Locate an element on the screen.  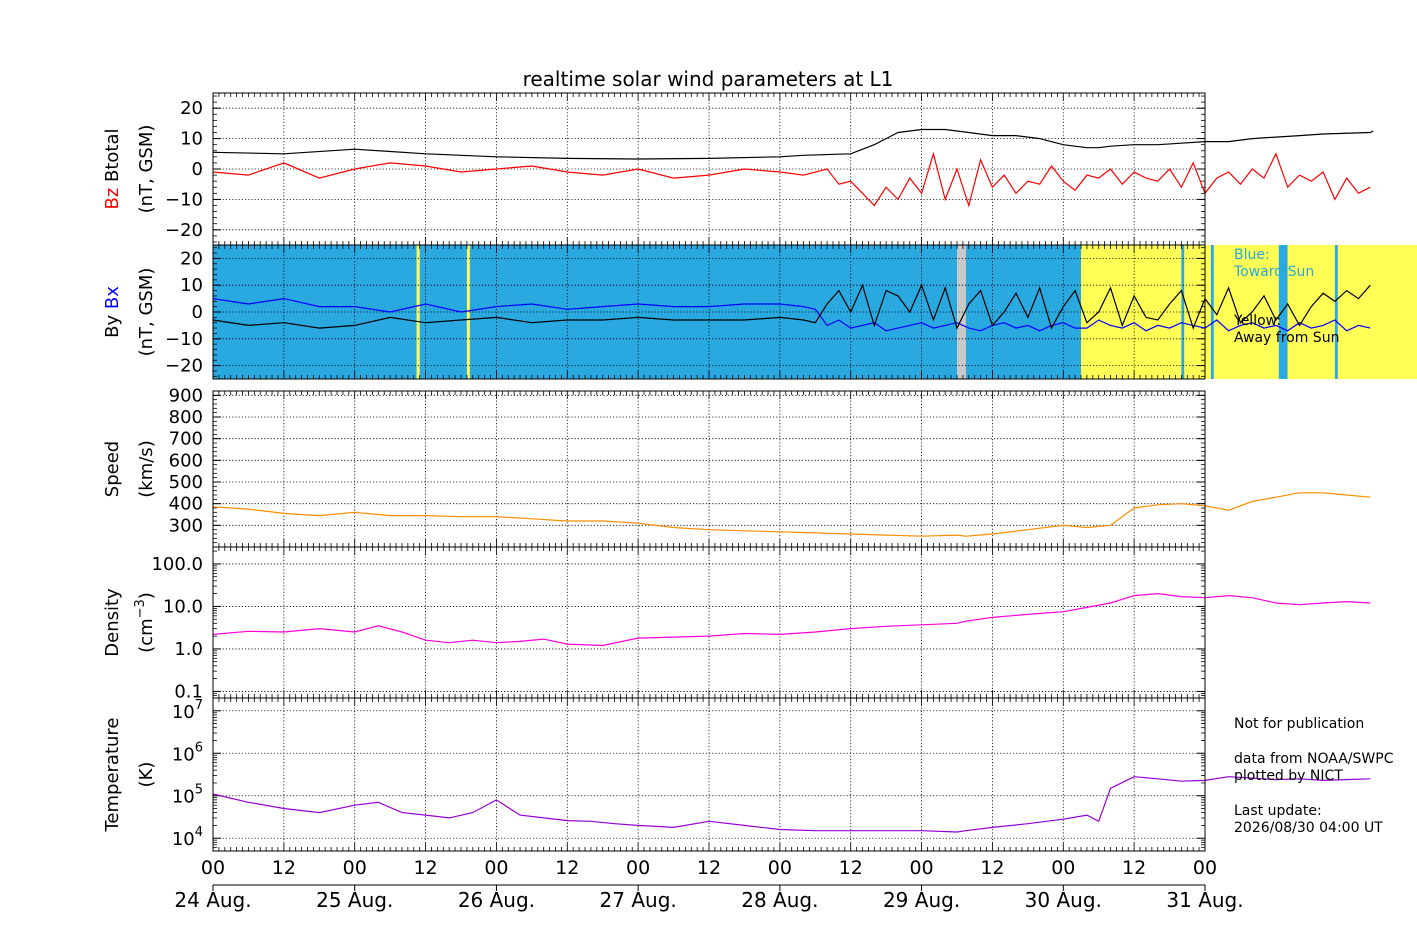
y-tick-label: 100.0 is located at coordinates (177, 564).